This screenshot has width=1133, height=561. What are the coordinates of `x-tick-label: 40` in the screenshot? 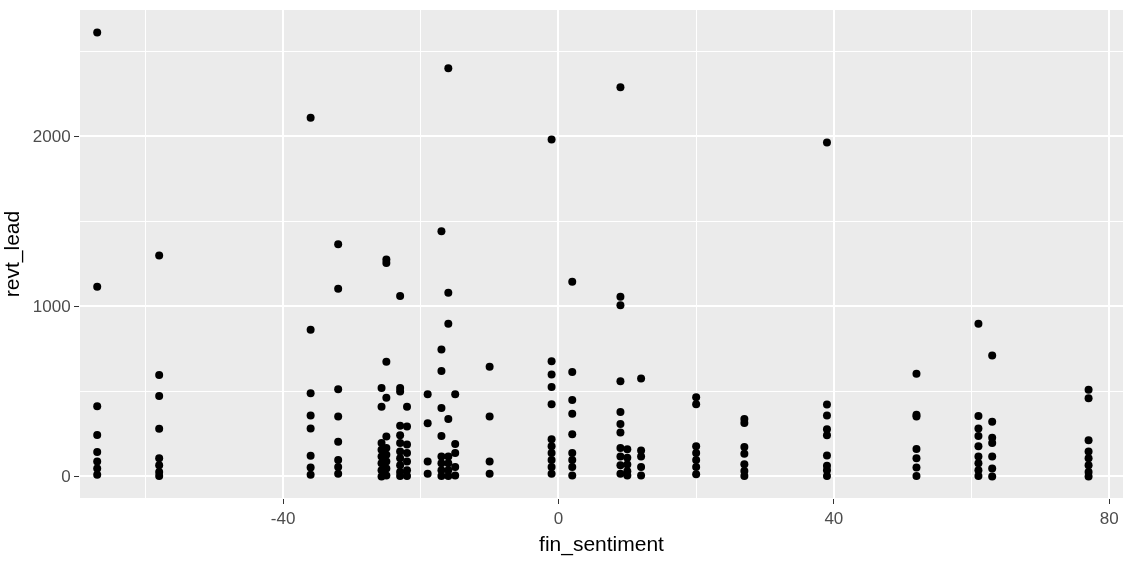 It's located at (834, 519).